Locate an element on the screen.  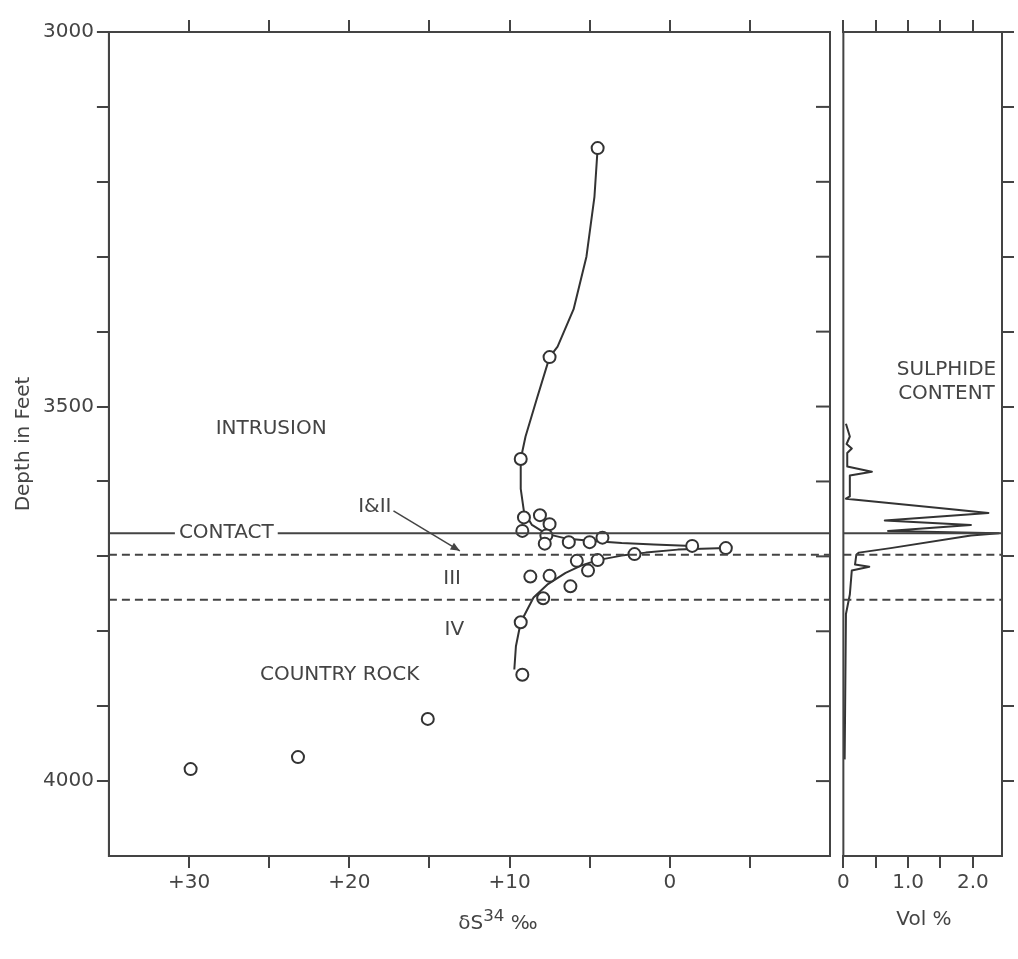
x-axis-title: δS$^{34}$ ‰ is located at coordinates (498, 920).